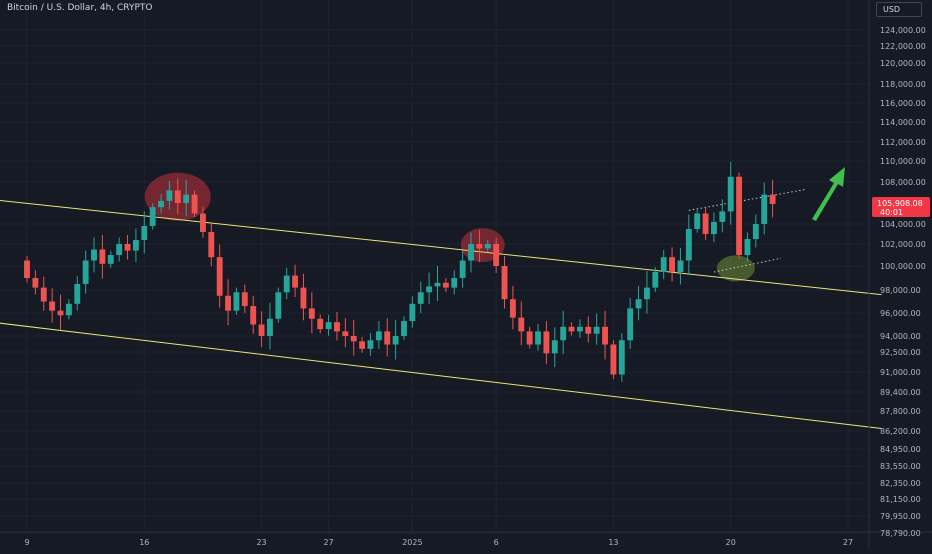 The width and height of the screenshot is (932, 554). What do you see at coordinates (731, 542) in the screenshot?
I see `time-tick-label: 20` at bounding box center [731, 542].